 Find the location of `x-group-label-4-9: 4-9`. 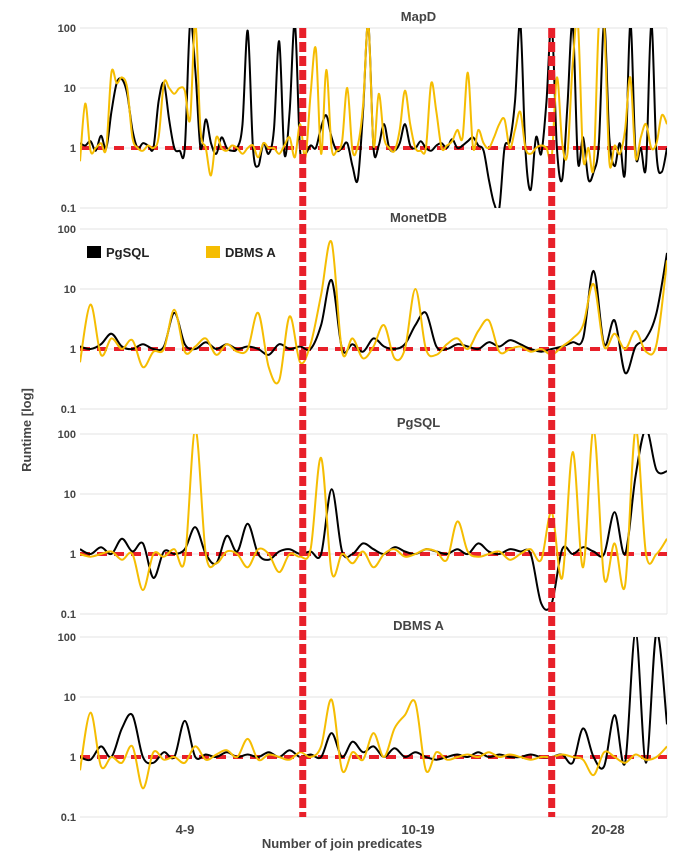

x-group-label-4-9: 4-9 is located at coordinates (185, 829).